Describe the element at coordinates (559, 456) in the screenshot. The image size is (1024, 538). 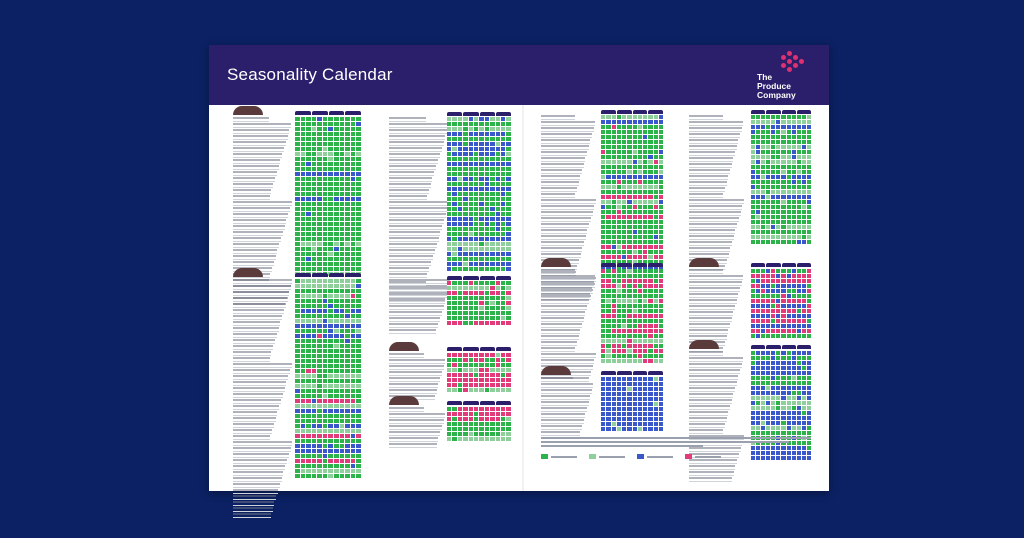
I see `legend-key-in-season` at that location.